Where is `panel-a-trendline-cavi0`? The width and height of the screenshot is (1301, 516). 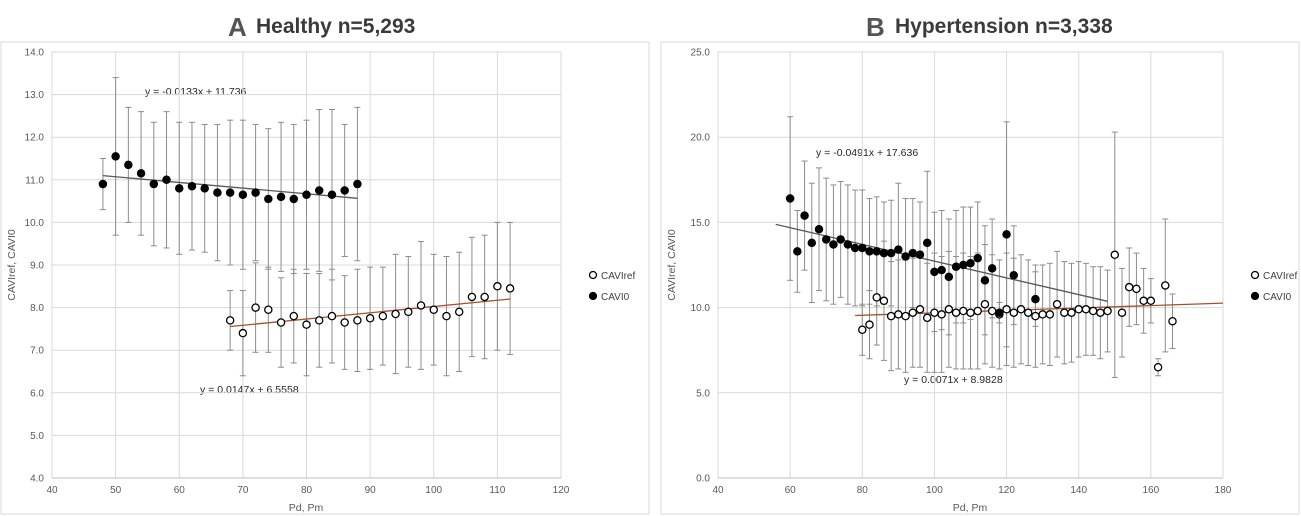
panel-a-trendline-cavi0 is located at coordinates (230, 186).